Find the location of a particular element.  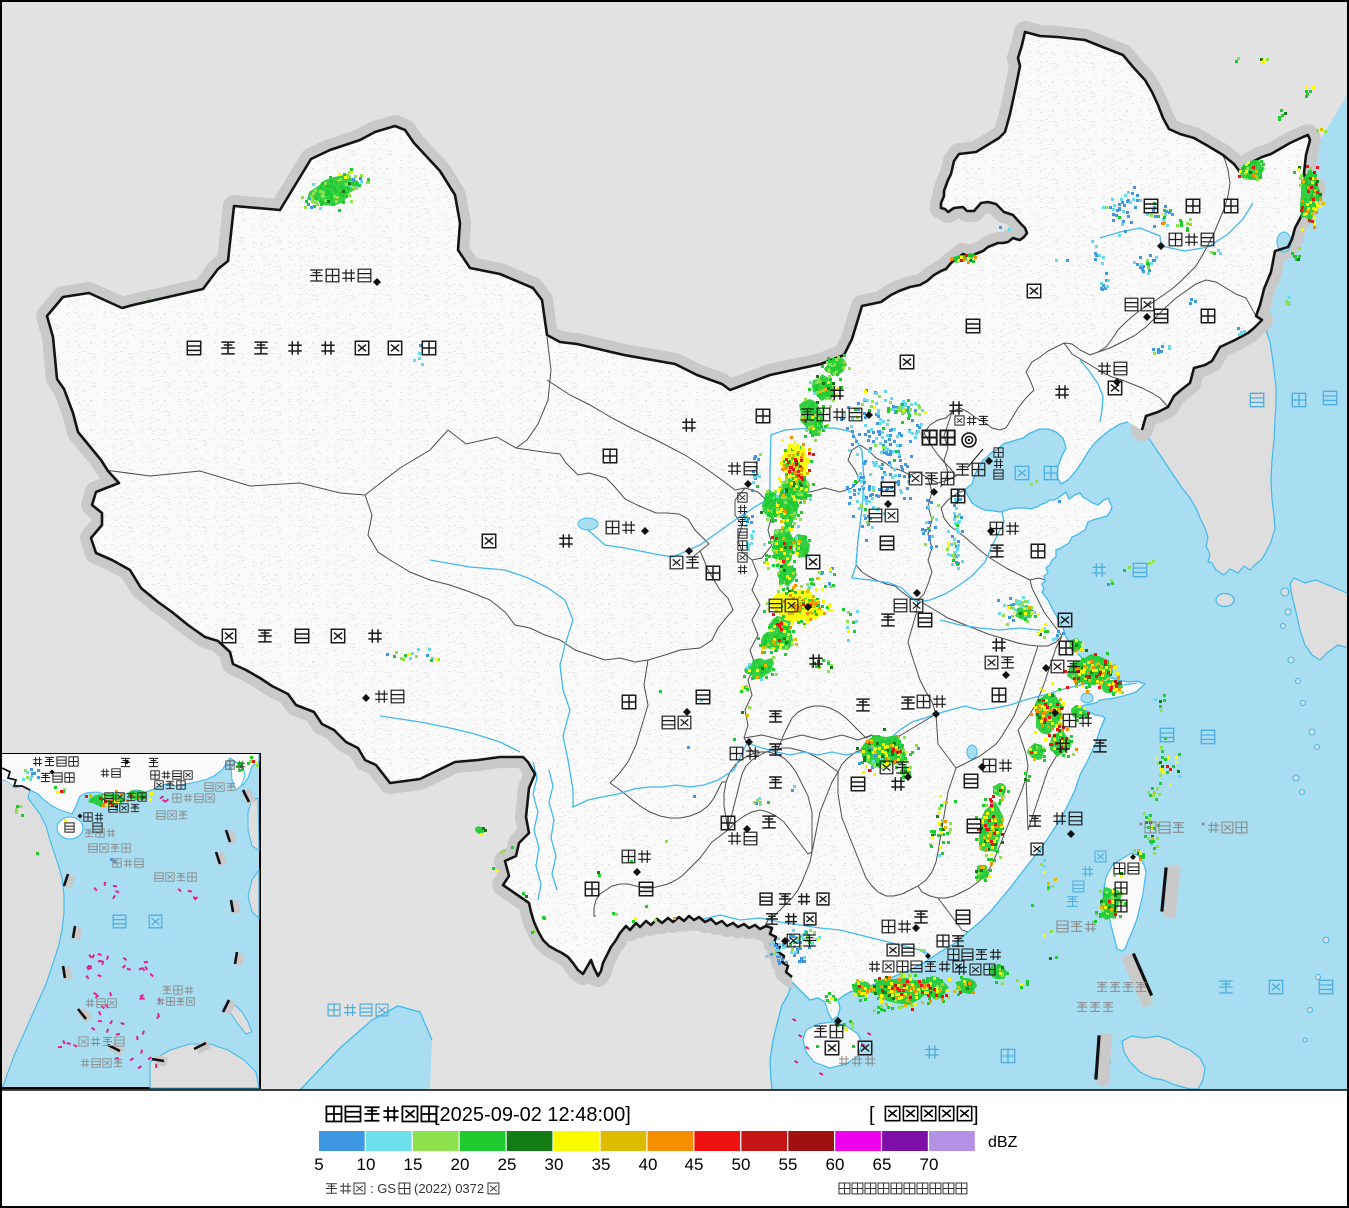

svg-text: 5 is located at coordinates (318, 1164).